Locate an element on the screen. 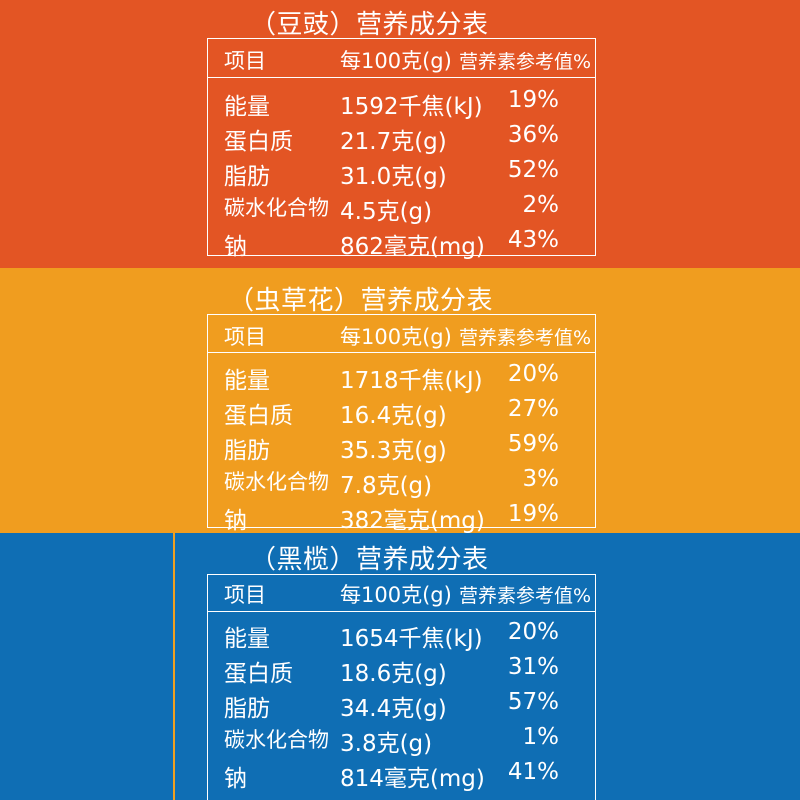 The height and width of the screenshot is (800, 800). table-row: 碳水化合物 4.5克(g) 2% is located at coordinates (401, 209).